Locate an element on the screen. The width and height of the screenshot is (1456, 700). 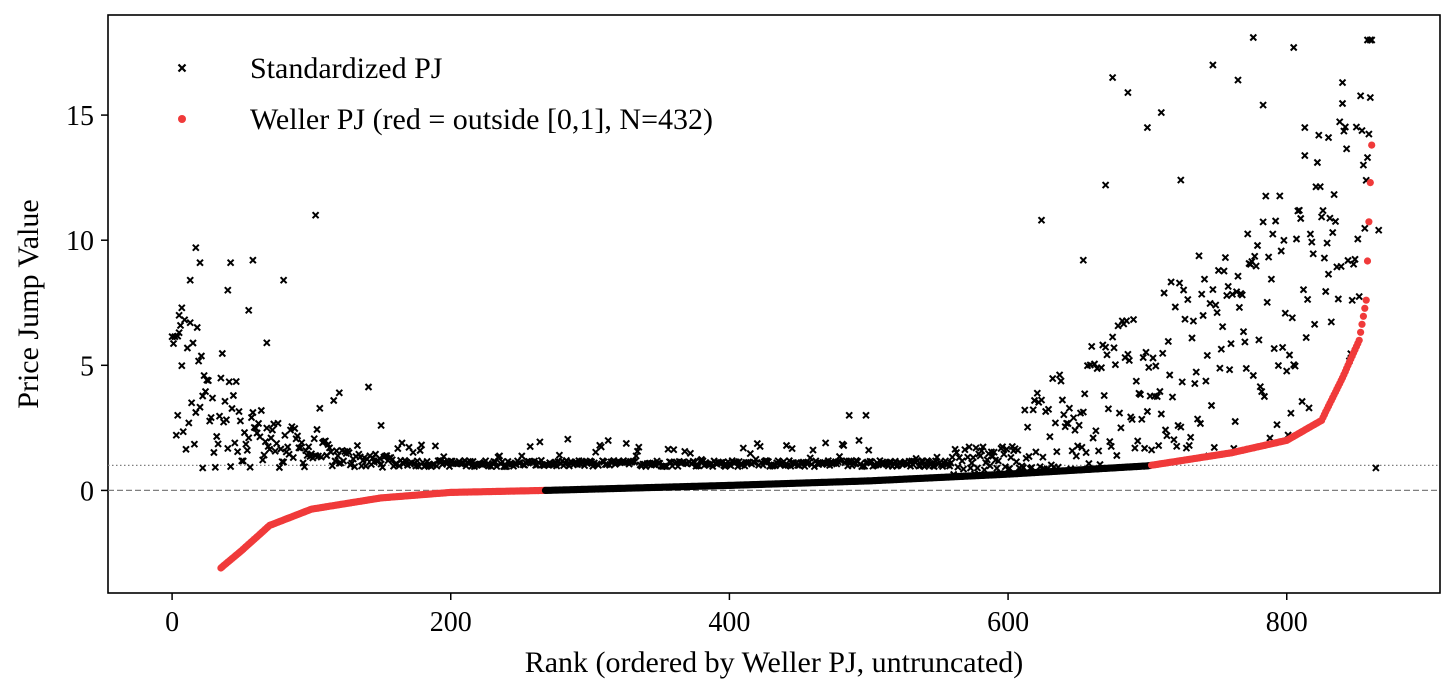
legend-marker-standardized-pj is located at coordinates (182, 68).